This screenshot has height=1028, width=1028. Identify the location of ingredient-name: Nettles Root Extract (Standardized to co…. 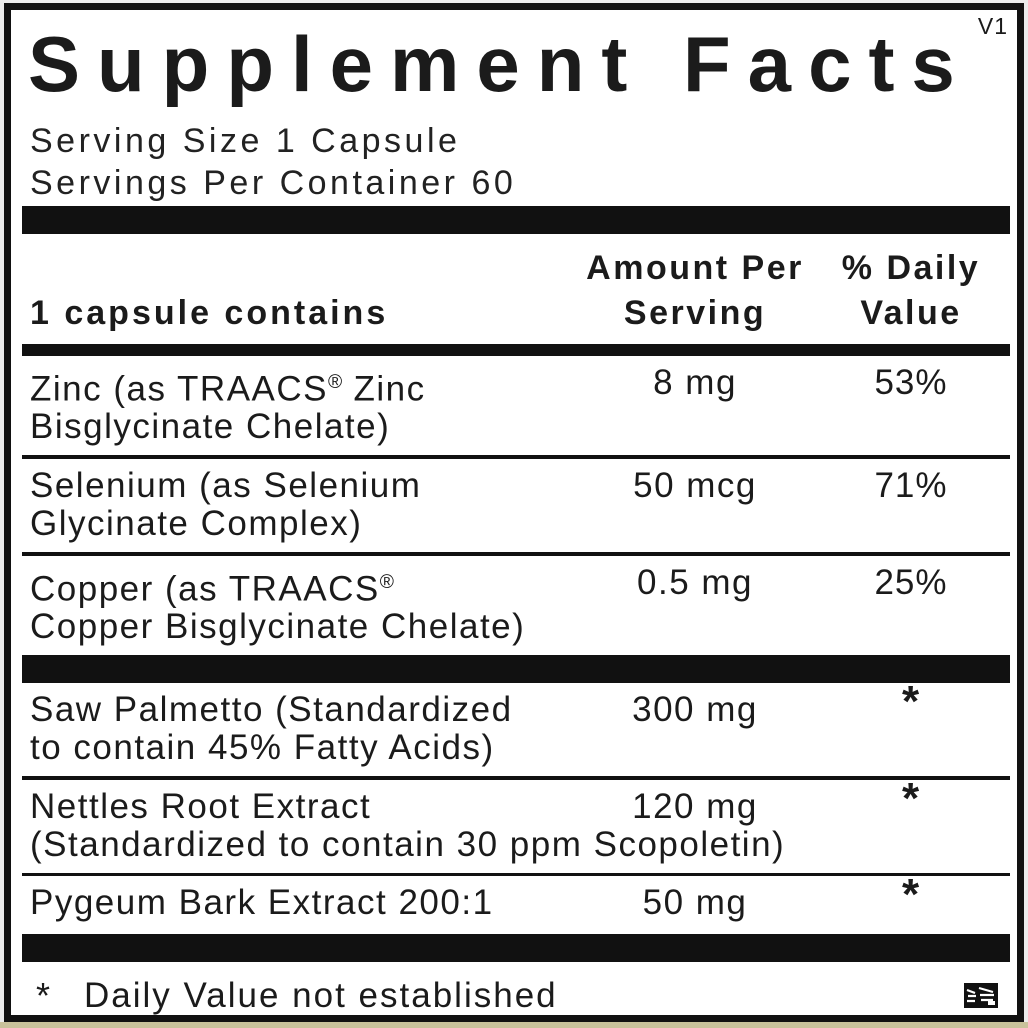
(408, 825).